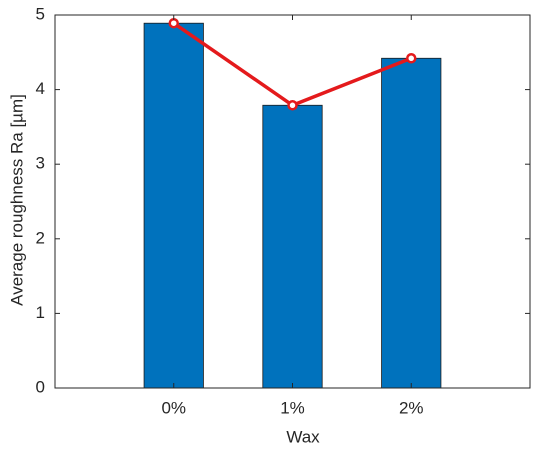 Image resolution: width=550 pixels, height=456 pixels. I want to click on y-tick-label: 5, so click(40, 13).